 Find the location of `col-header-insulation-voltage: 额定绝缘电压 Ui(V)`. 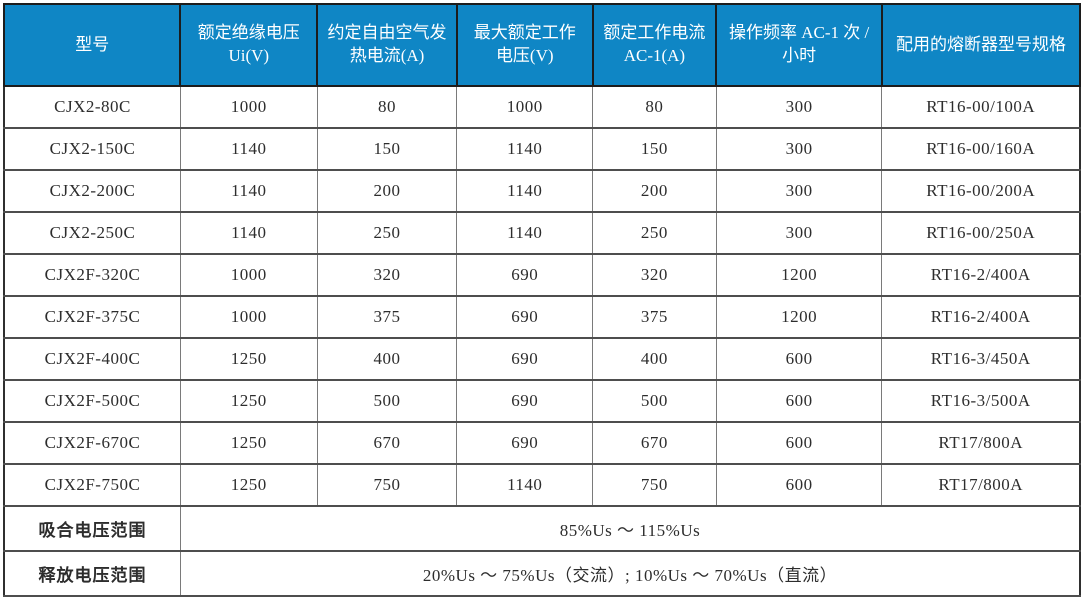

col-header-insulation-voltage: 额定绝缘电压 Ui(V) is located at coordinates (249, 45).